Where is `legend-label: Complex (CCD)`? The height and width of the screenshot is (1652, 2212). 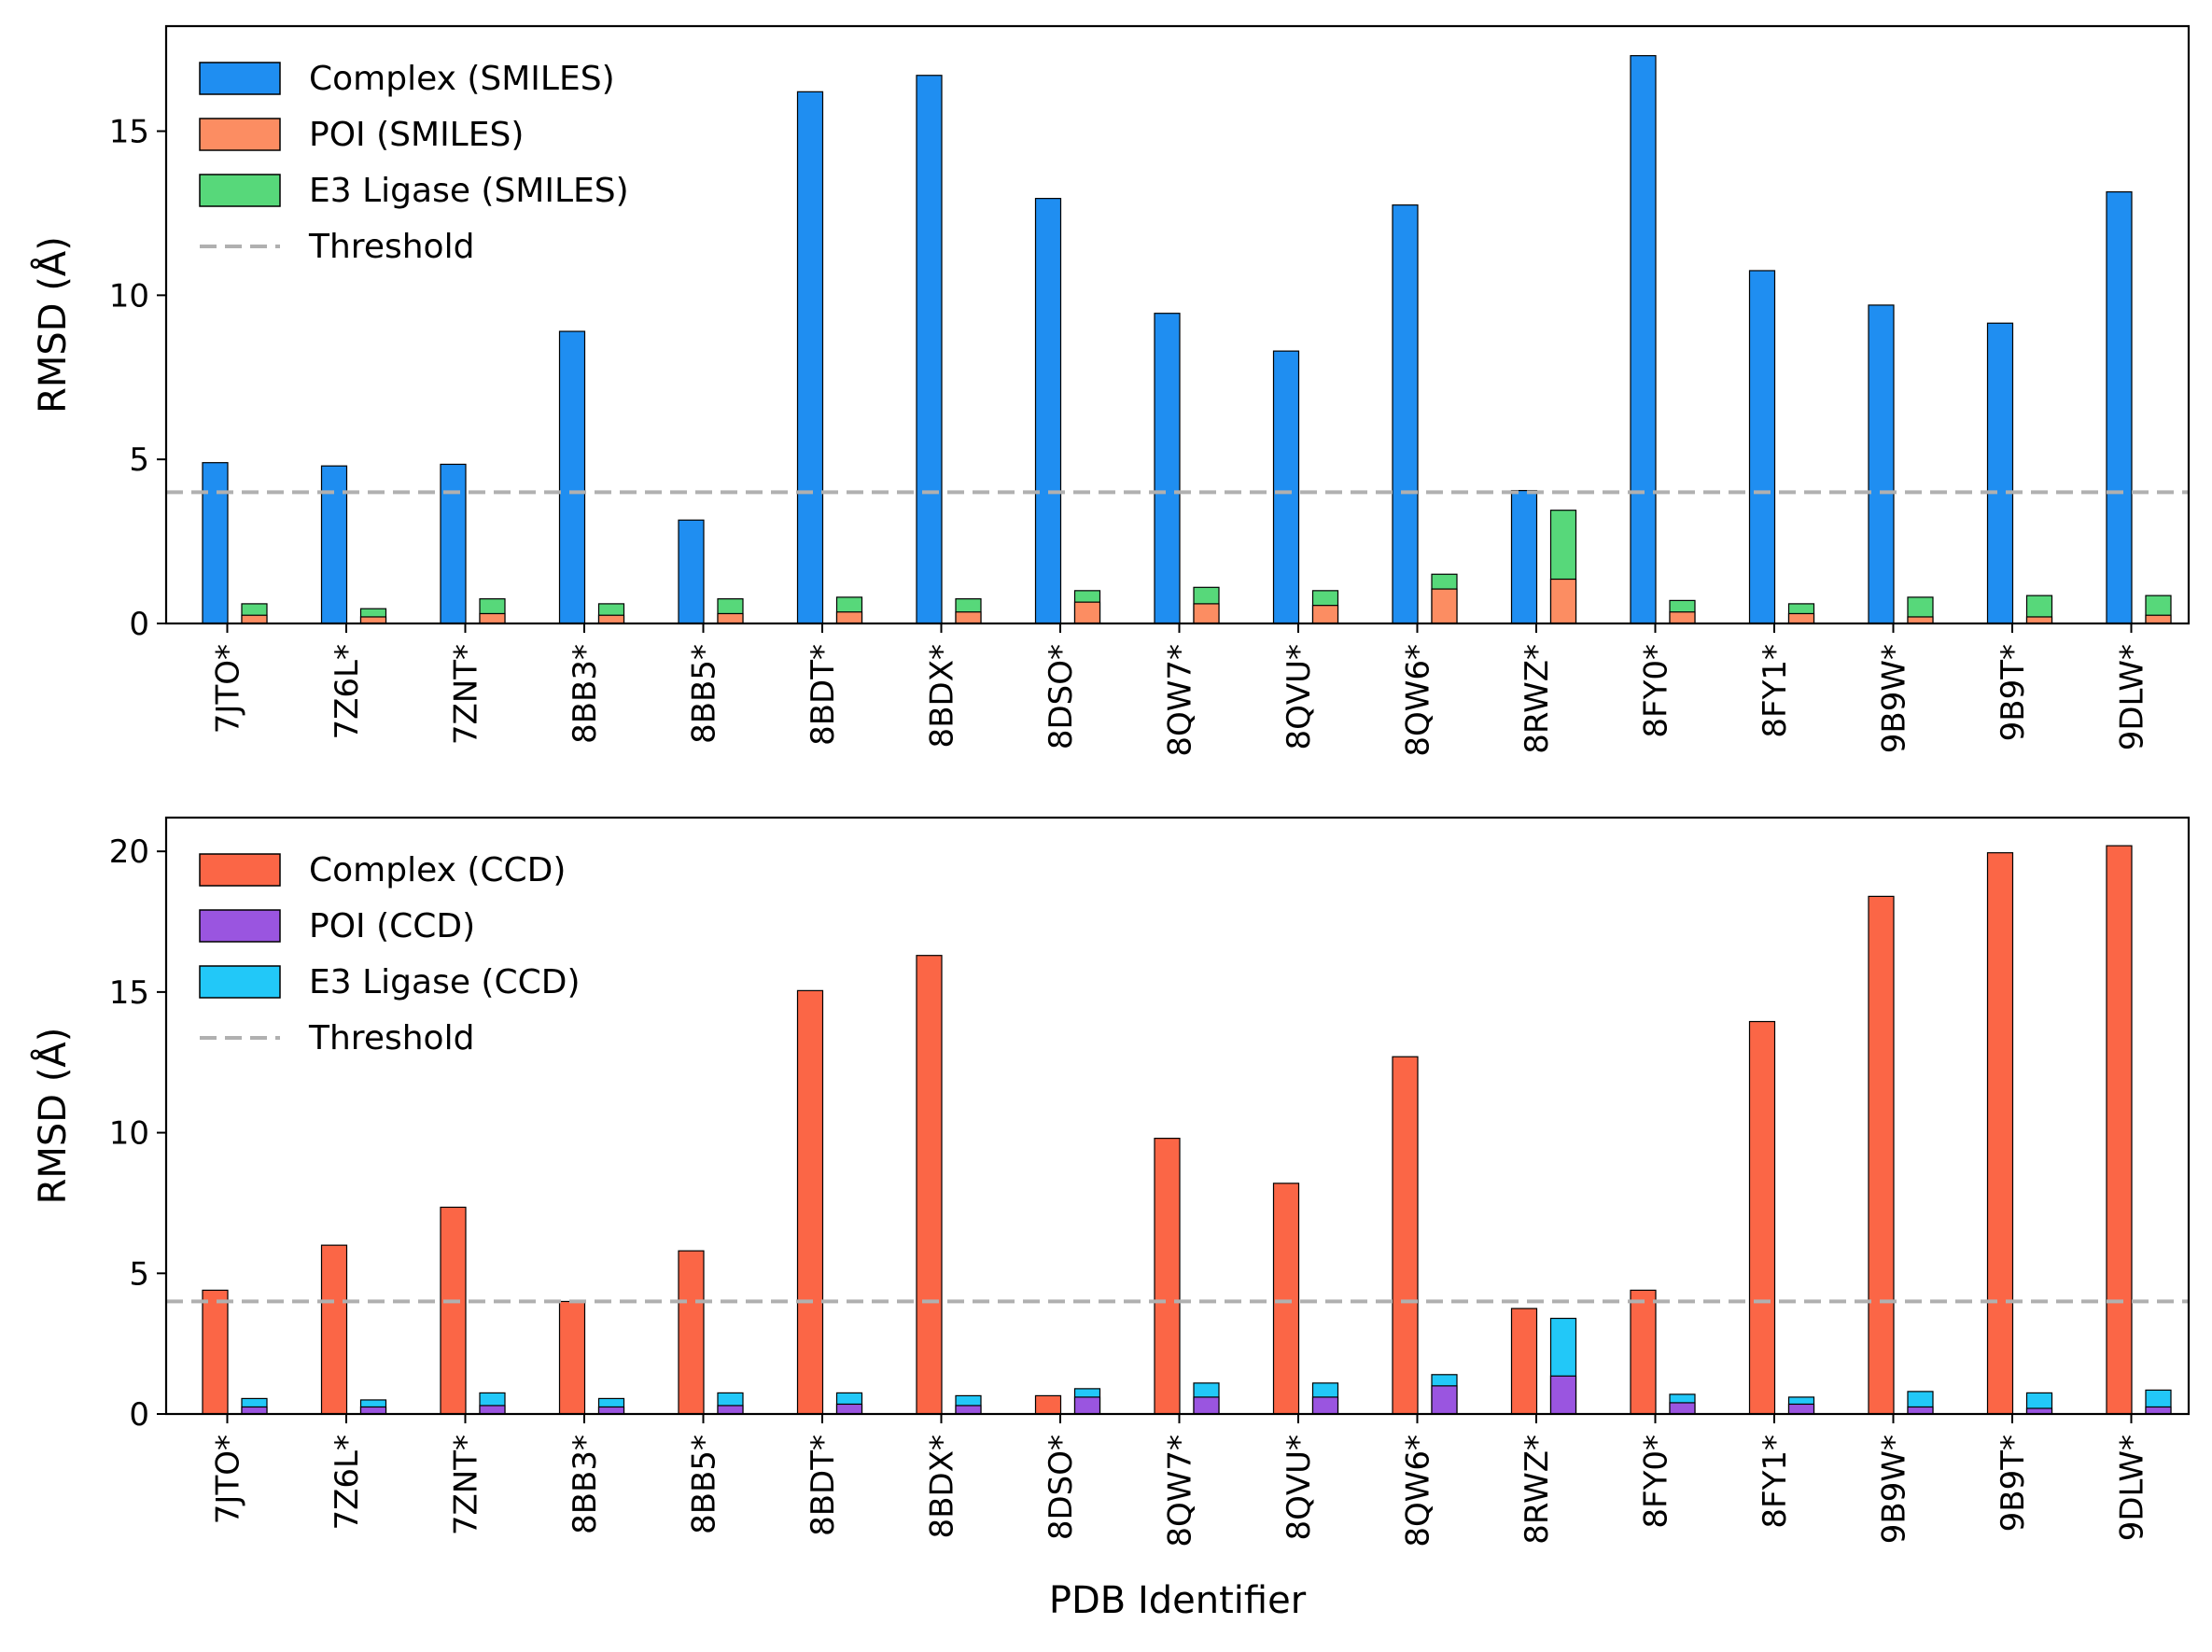 legend-label: Complex (CCD) is located at coordinates (437, 870).